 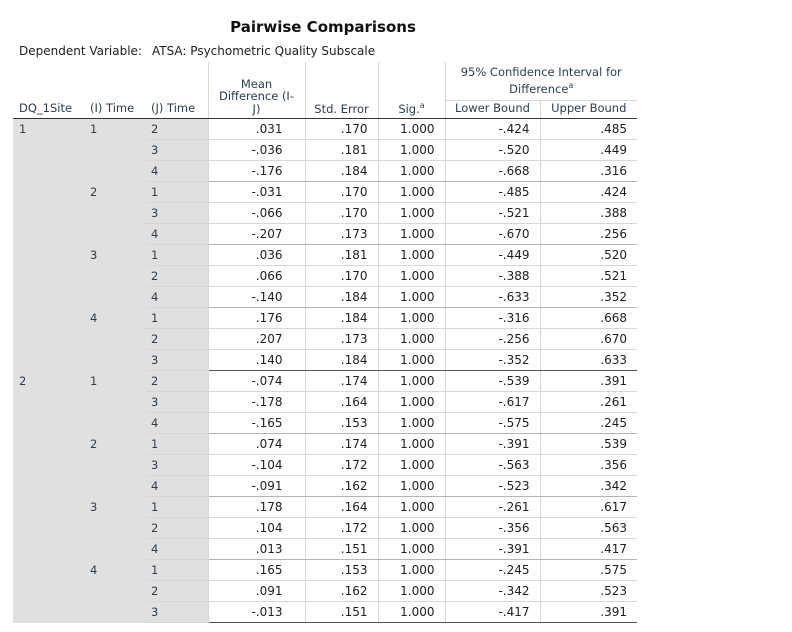 What do you see at coordinates (256, 423) in the screenshot?
I see `cell-mean-difference: -.165` at bounding box center [256, 423].